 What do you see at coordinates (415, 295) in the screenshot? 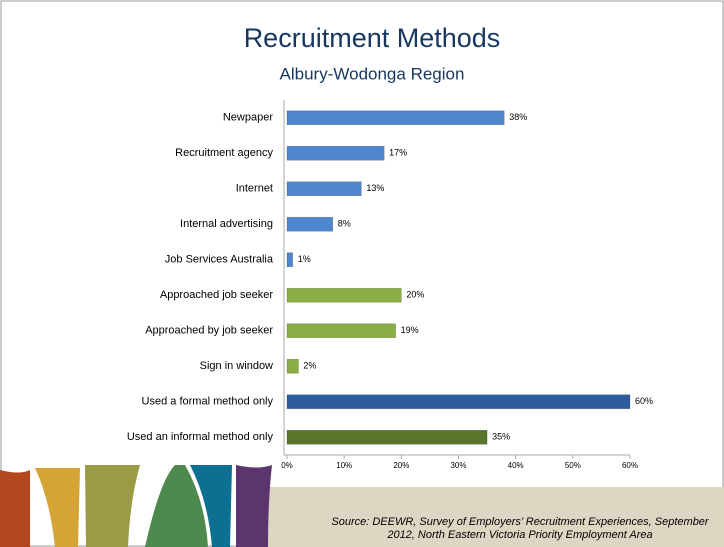
I see `value-label: 20%` at bounding box center [415, 295].